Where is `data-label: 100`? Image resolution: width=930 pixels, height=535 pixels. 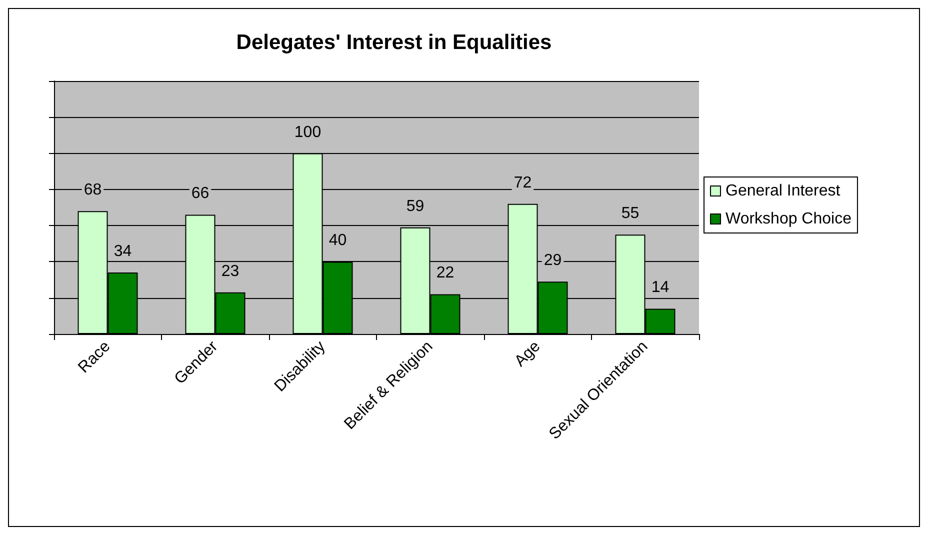
data-label: 100 is located at coordinates (308, 132).